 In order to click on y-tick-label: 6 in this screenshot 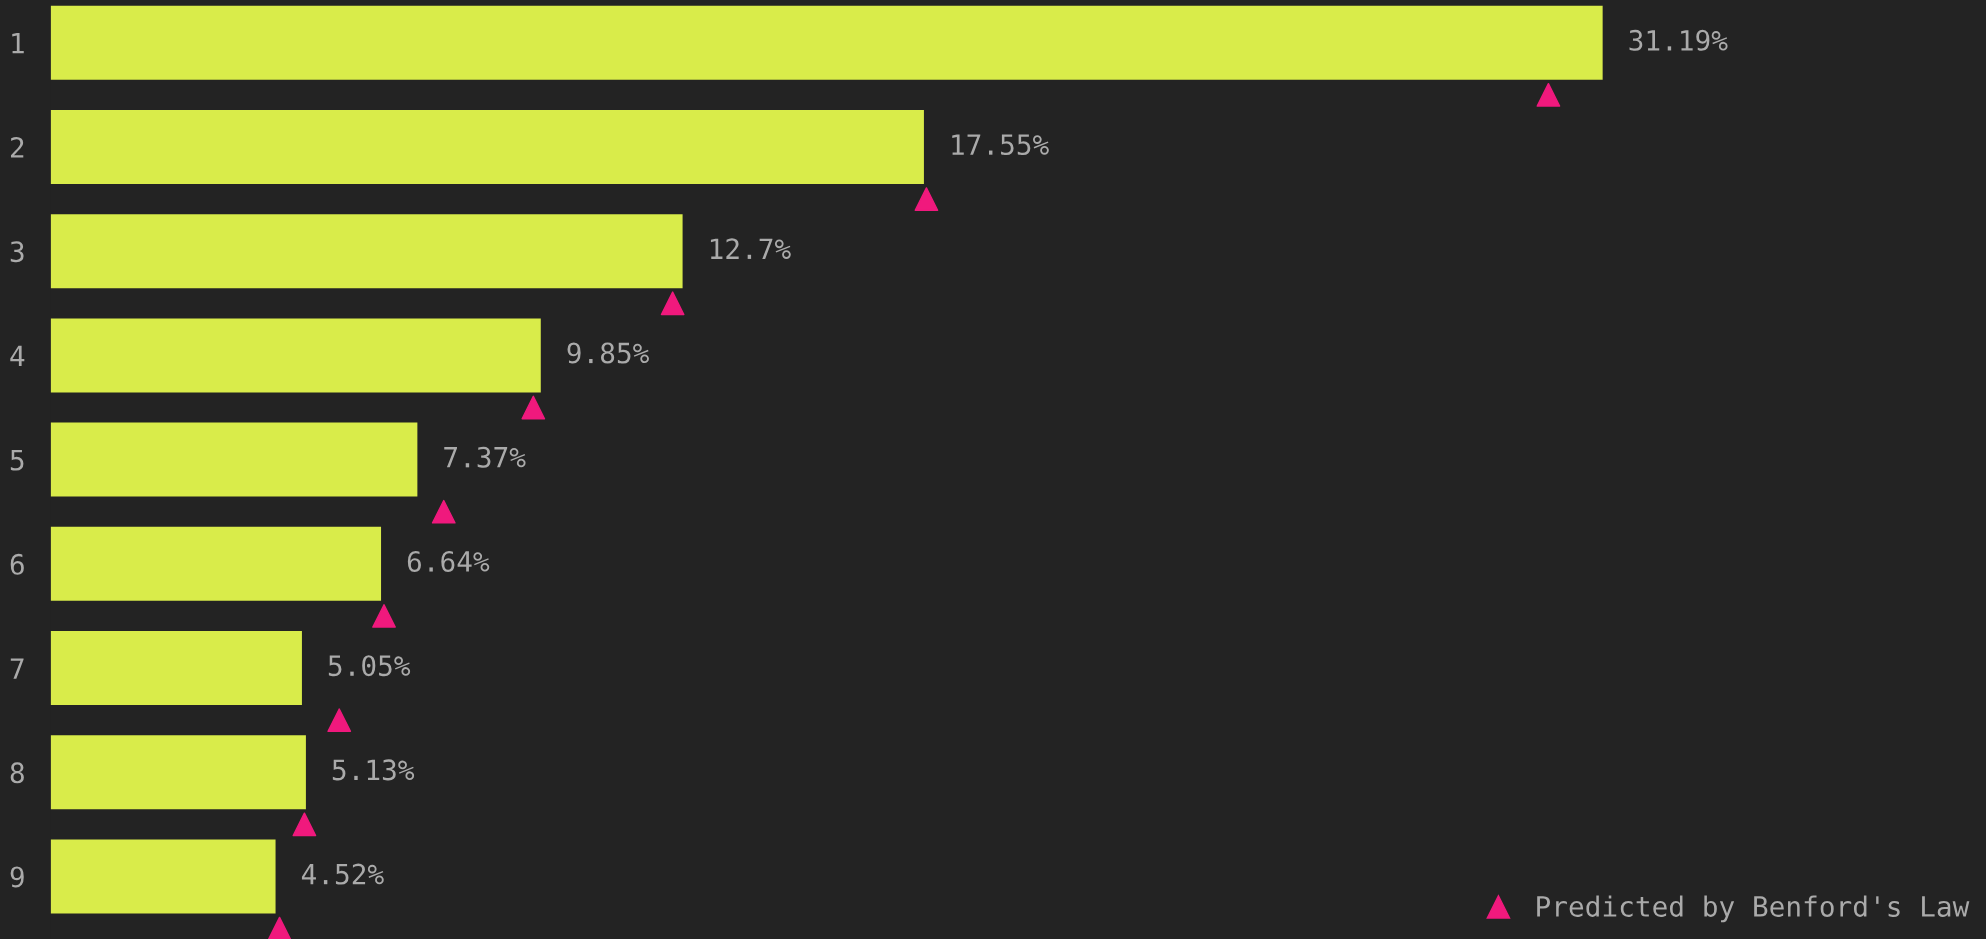, I will do `click(17, 564)`.